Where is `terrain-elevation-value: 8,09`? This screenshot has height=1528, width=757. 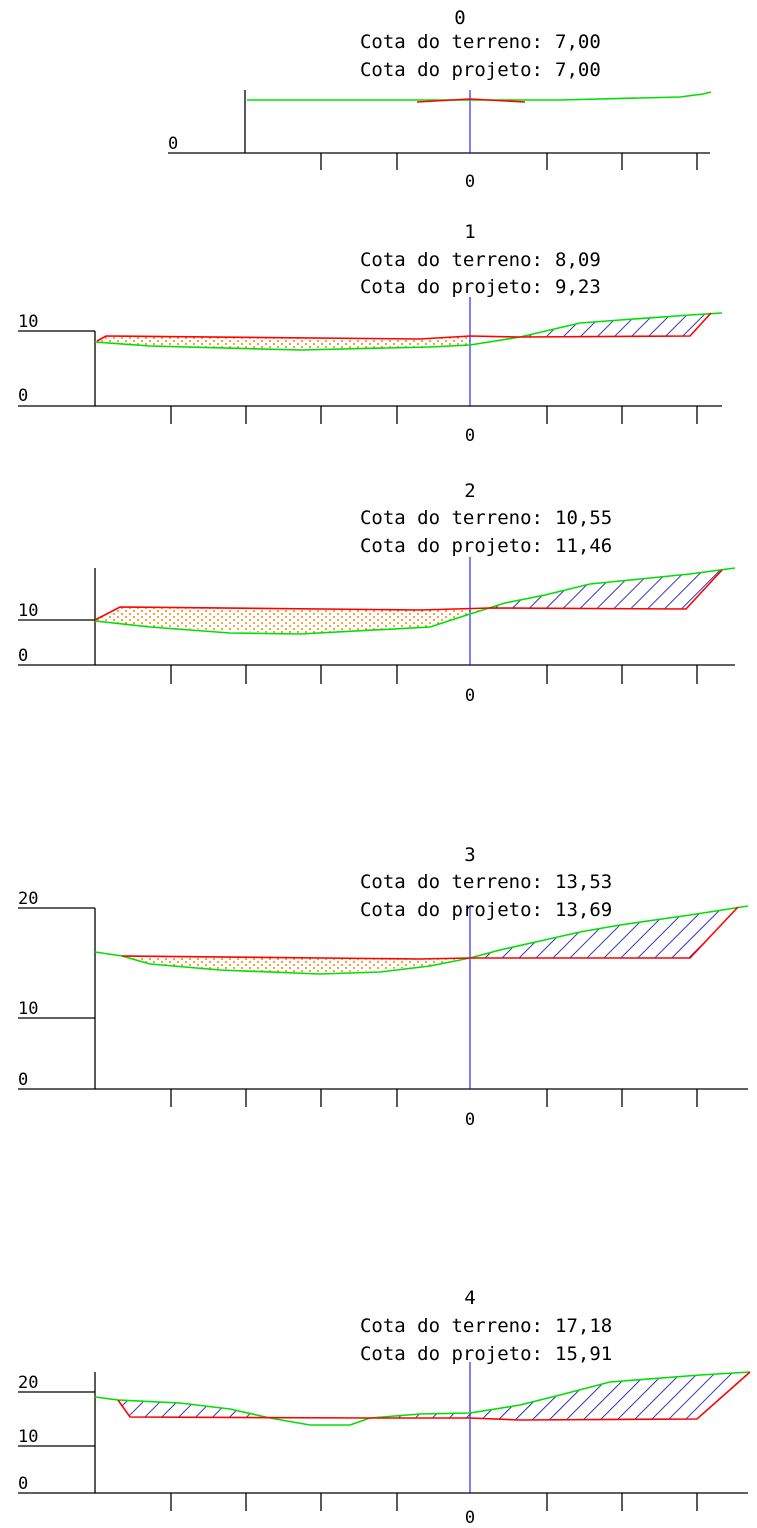
terrain-elevation-value: 8,09 is located at coordinates (578, 260).